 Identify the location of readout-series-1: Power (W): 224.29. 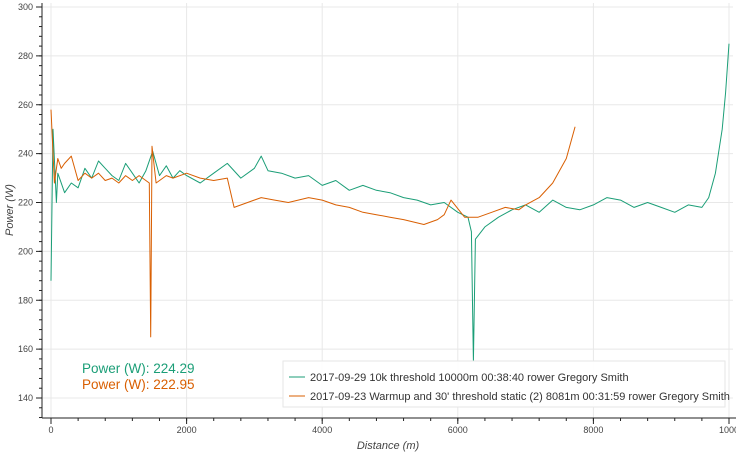
(138, 368).